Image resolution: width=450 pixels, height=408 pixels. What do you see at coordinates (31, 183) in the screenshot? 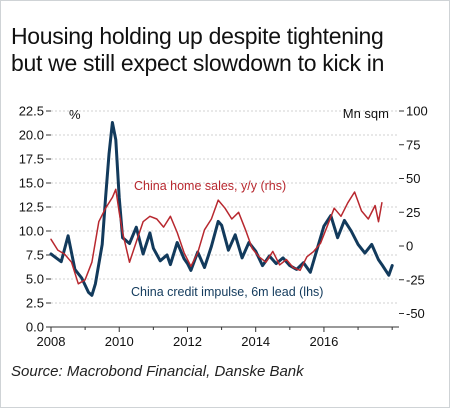
I see `left-tick-label-6: 15.0` at bounding box center [31, 183].